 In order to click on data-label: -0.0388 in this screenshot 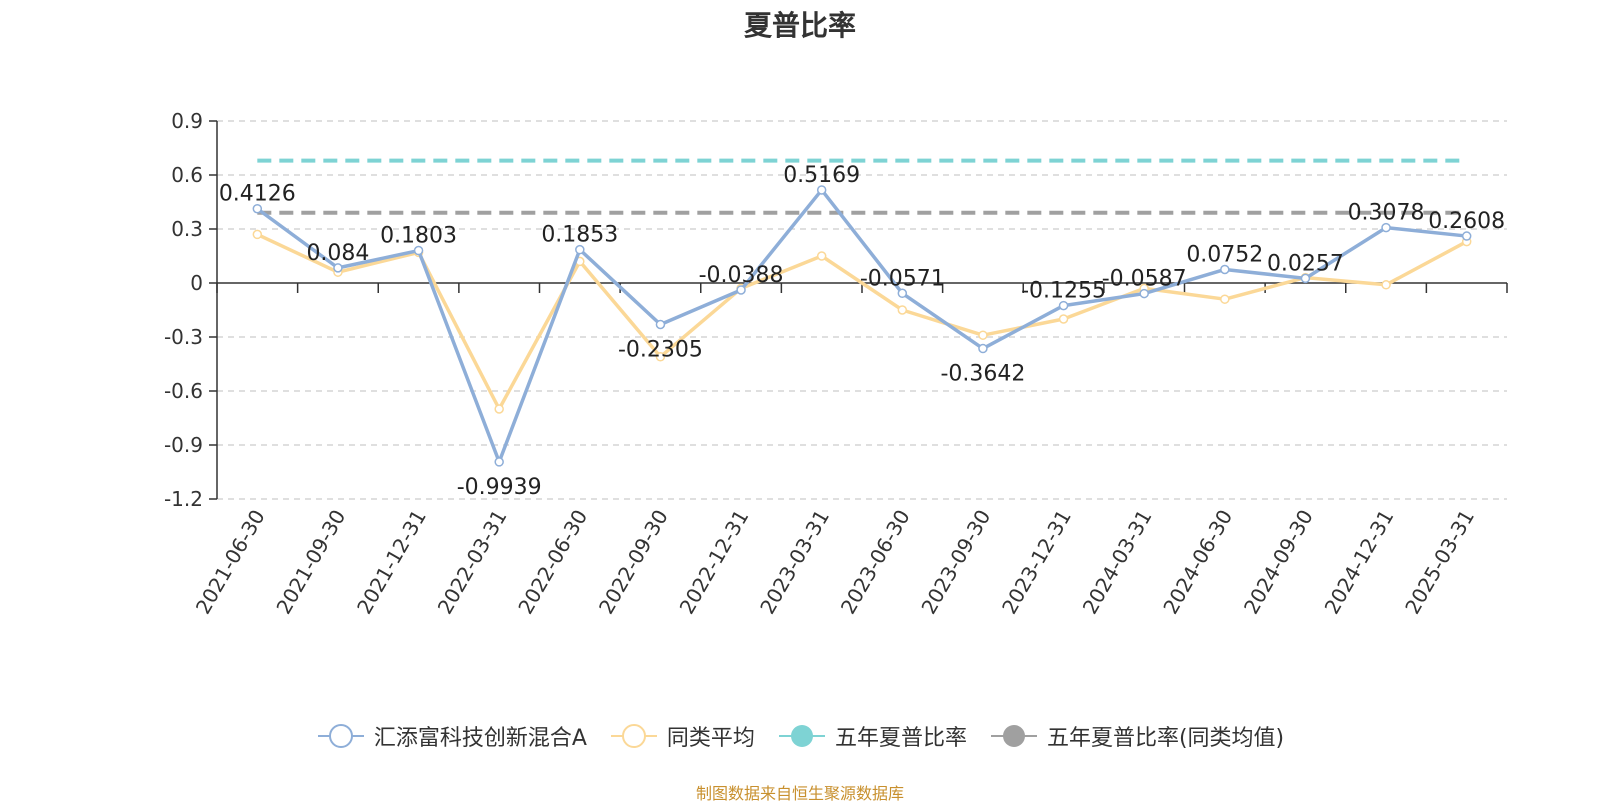, I will do `click(741, 275)`.